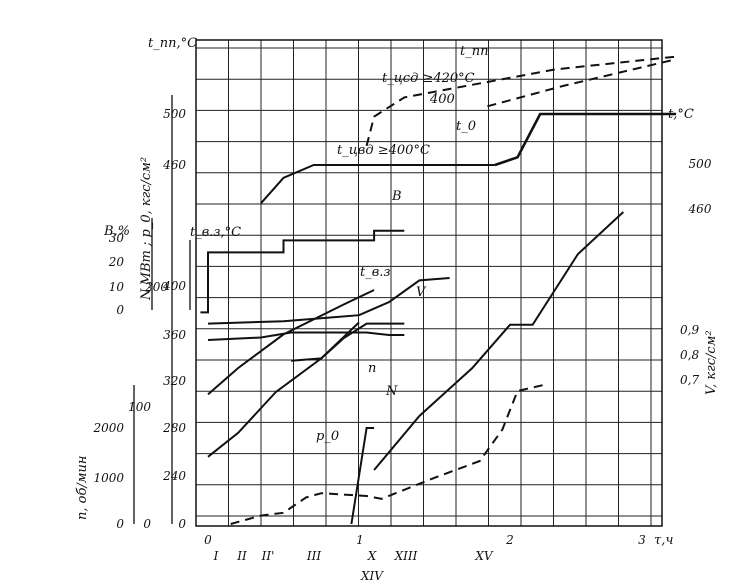 This screenshot has width=731, height=584. I want to click on series-line-n, so click(362, 476).